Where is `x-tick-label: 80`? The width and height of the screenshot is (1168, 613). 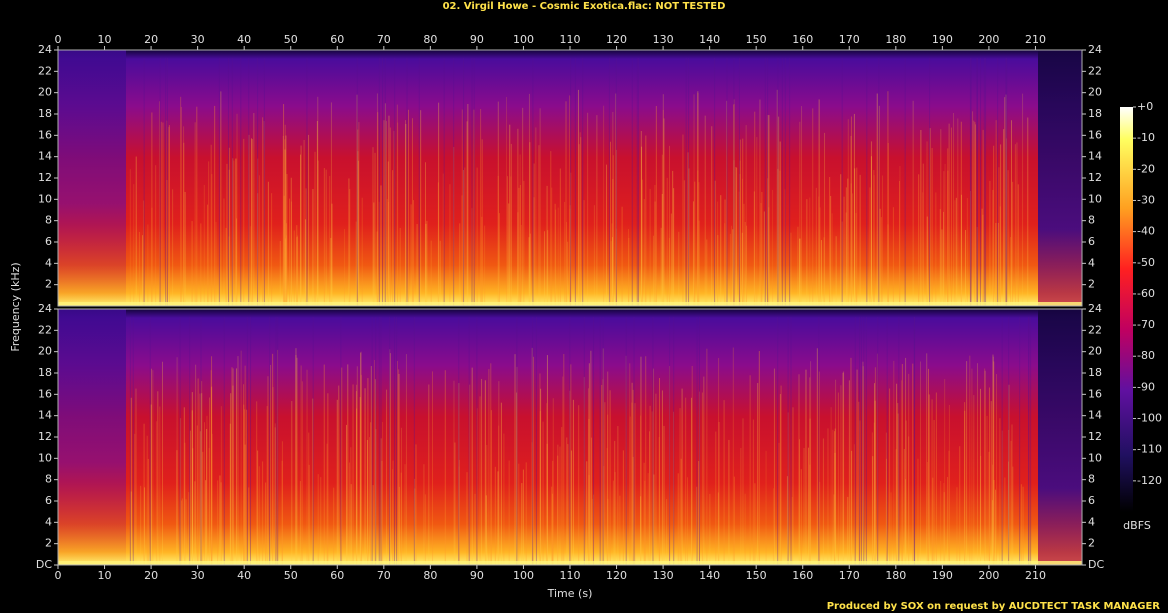
x-tick-label: 80 is located at coordinates (430, 575).